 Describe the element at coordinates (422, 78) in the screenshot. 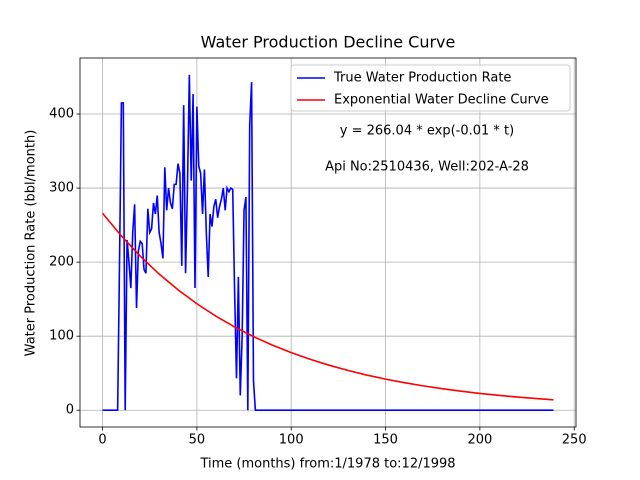

I see `legend-label: True Water Production Rate` at that location.